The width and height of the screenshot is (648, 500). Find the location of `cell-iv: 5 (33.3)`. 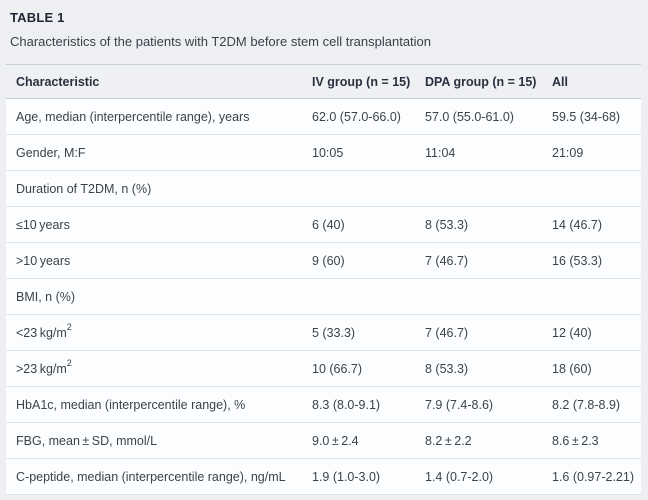

cell-iv: 5 (33.3) is located at coordinates (358, 332).